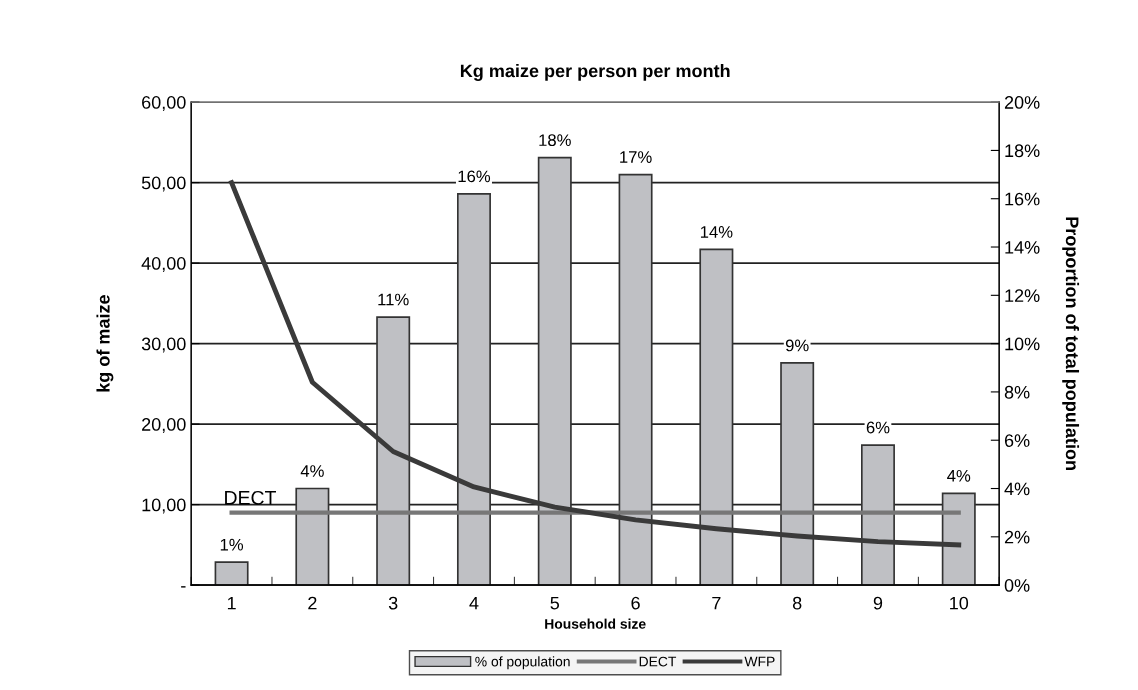  What do you see at coordinates (232, 544) in the screenshot?
I see `data-label: 1%` at bounding box center [232, 544].